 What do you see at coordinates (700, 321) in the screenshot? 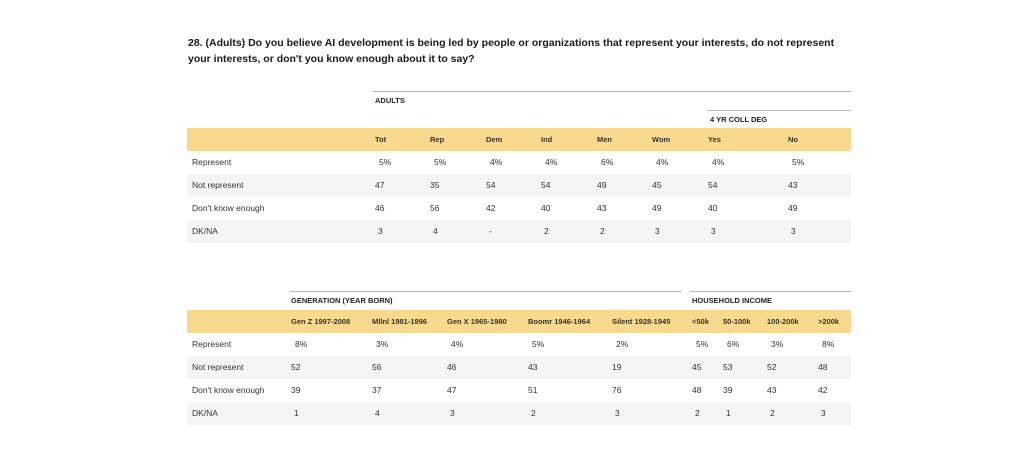
I see `column-header: <50k` at bounding box center [700, 321].